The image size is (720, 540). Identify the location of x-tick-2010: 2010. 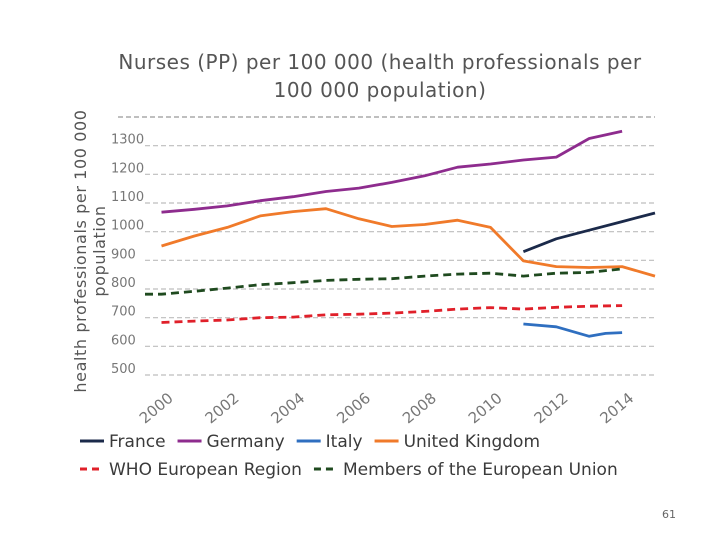
(485, 408).